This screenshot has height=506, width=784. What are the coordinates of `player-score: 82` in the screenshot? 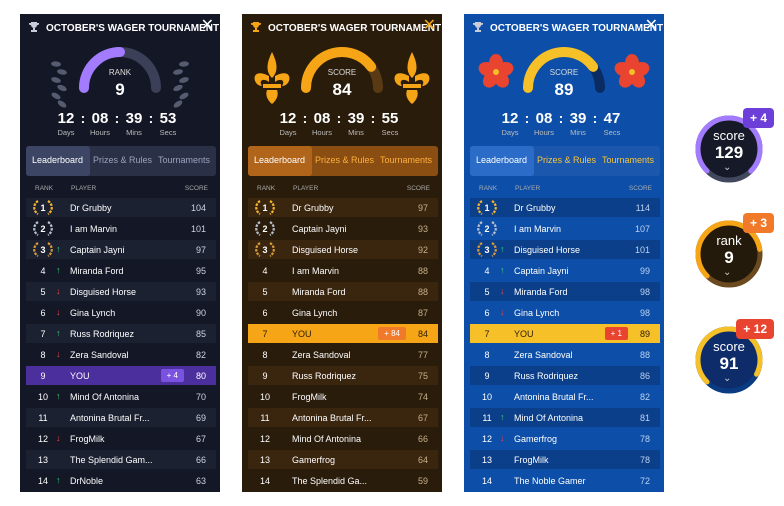 It's located at (200, 355).